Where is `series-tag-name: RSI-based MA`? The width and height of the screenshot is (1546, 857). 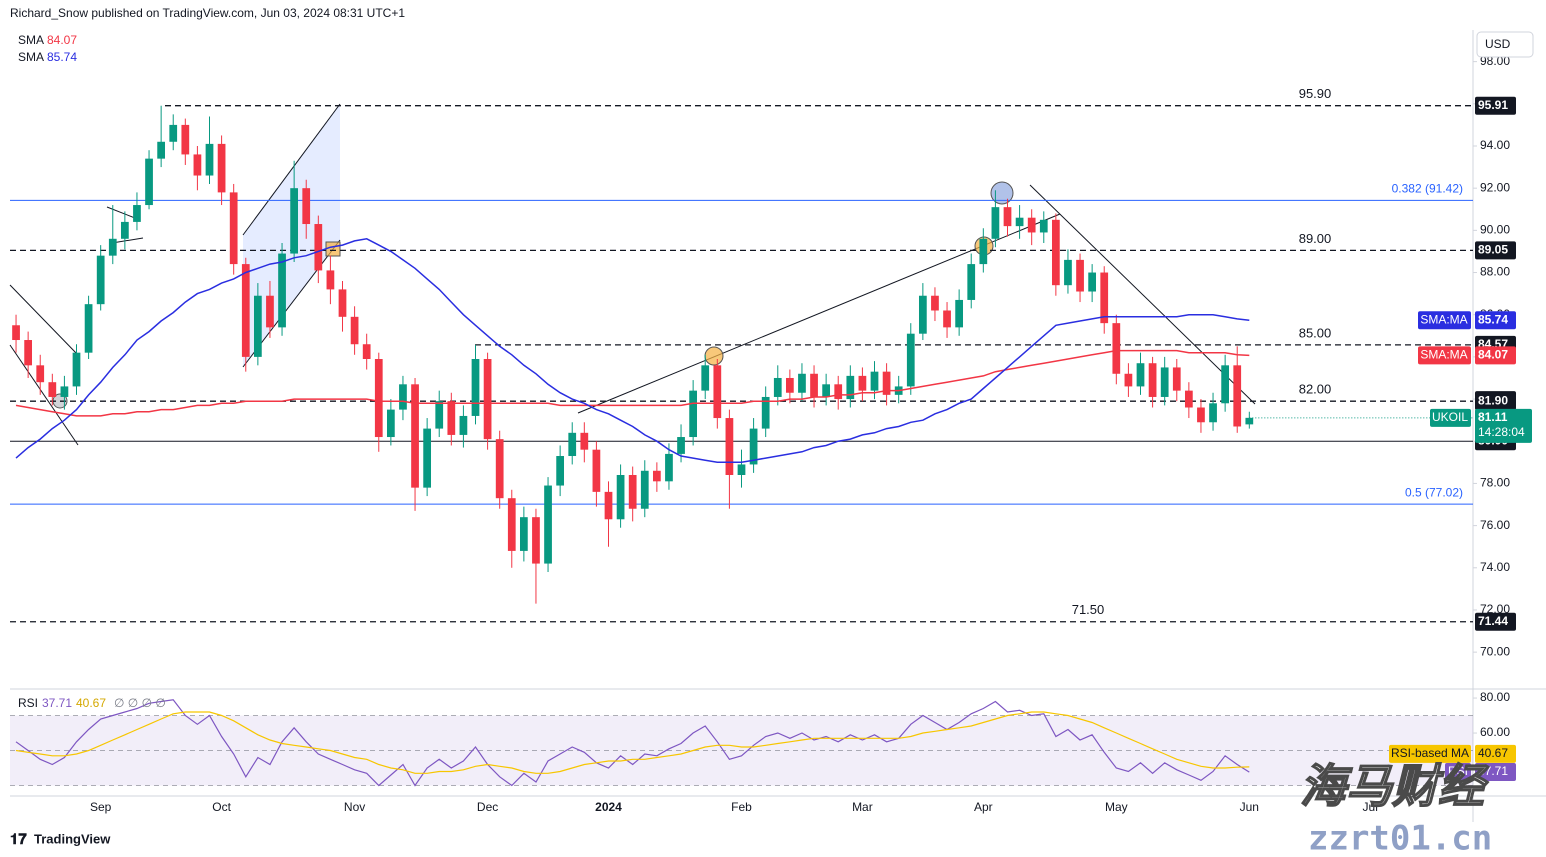 series-tag-name: RSI-based MA is located at coordinates (1430, 753).